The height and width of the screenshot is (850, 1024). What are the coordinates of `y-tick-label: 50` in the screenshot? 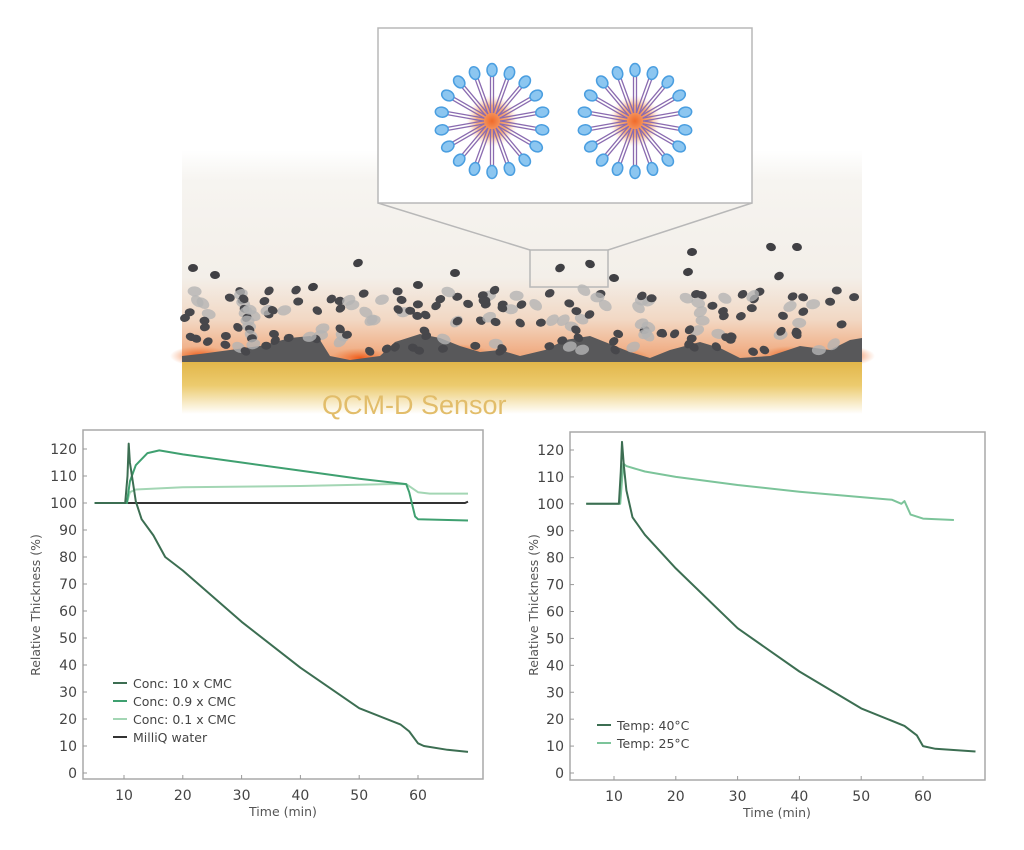 It's located at (68, 639).